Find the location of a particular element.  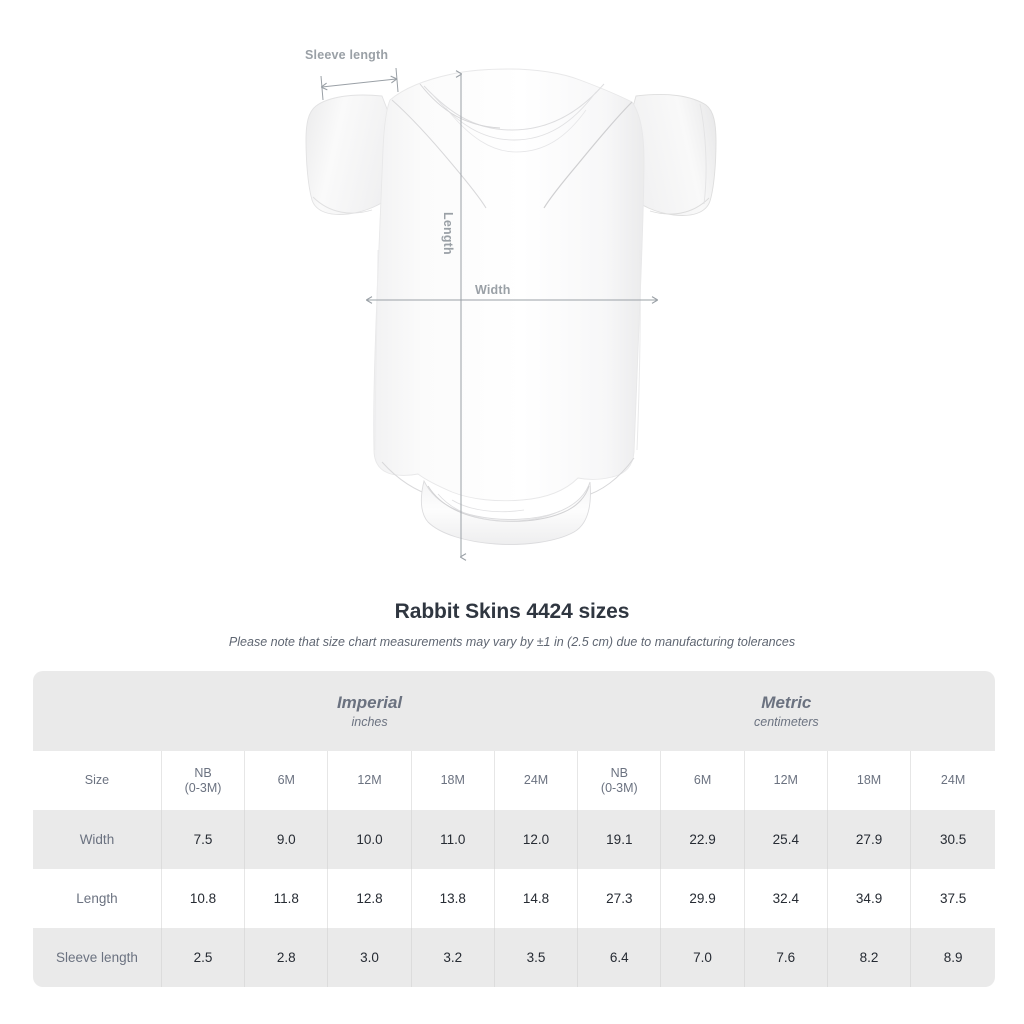

cell-length-7: 32.4 is located at coordinates (786, 898).